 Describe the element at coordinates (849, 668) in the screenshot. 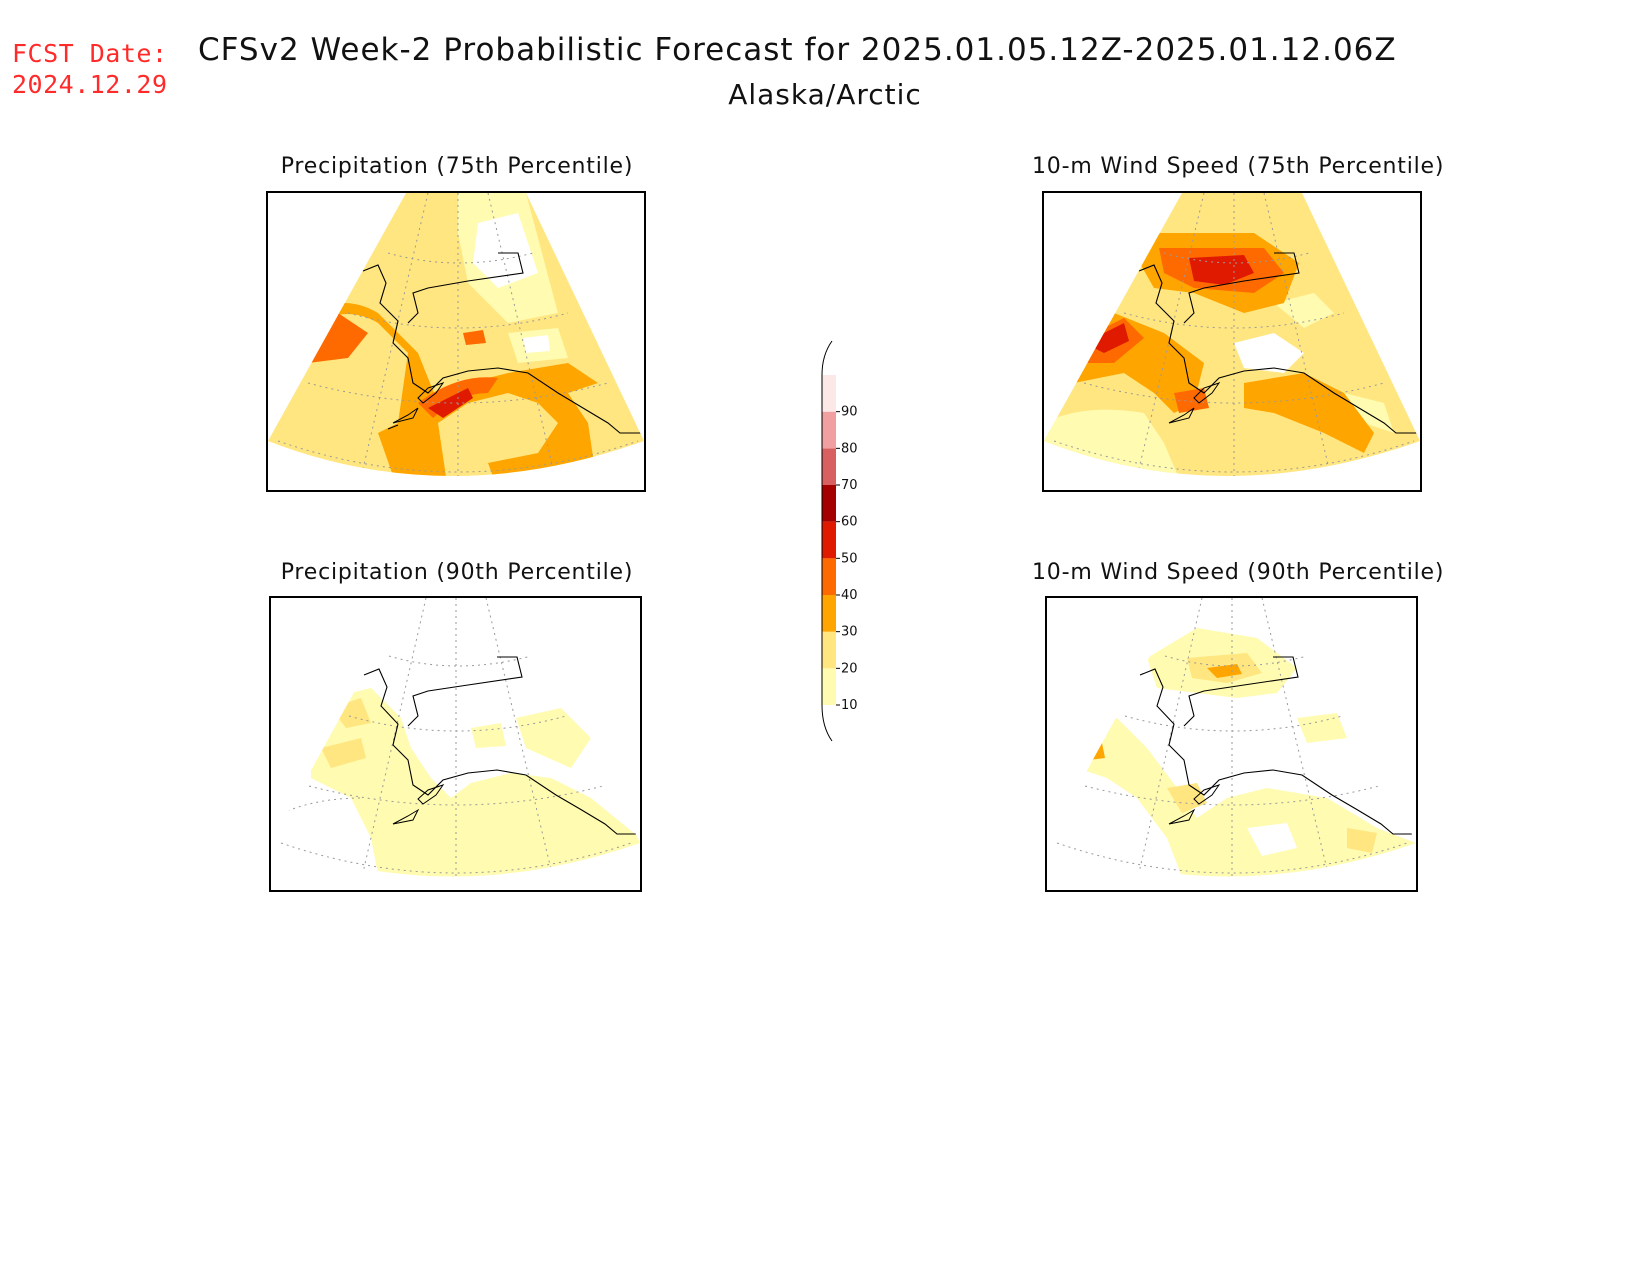

I see `colorbar-label: 20` at that location.